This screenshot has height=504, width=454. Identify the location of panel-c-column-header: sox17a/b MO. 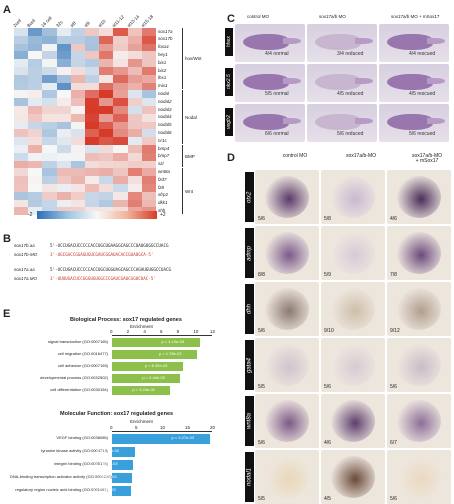
(332, 16).